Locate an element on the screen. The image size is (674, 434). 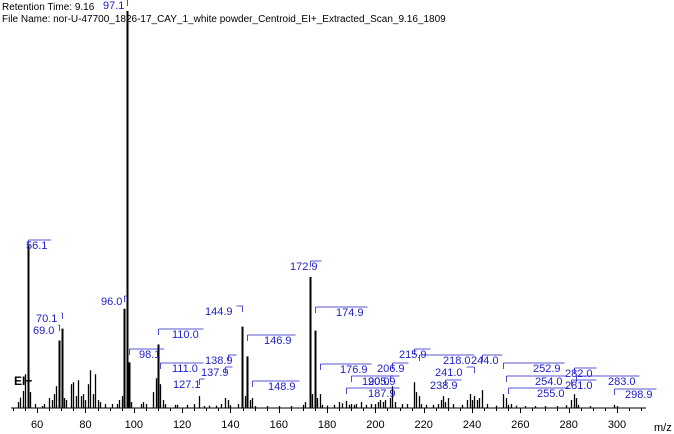
peak-label: 255.0 is located at coordinates (551, 394).